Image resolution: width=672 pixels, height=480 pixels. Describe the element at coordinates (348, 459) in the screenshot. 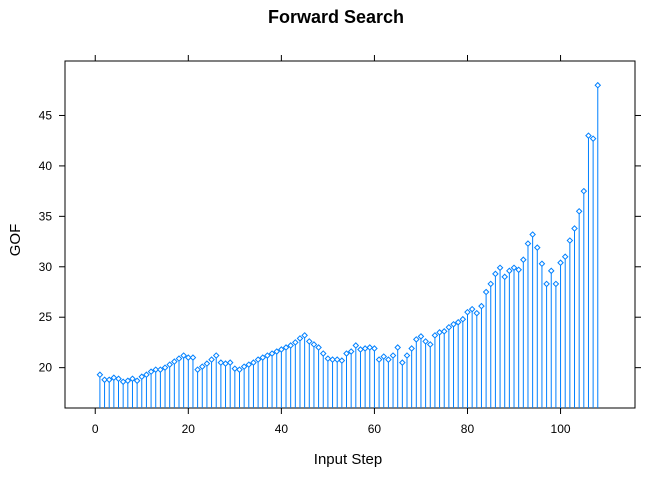

I see `x-axis-label: Input Step` at that location.